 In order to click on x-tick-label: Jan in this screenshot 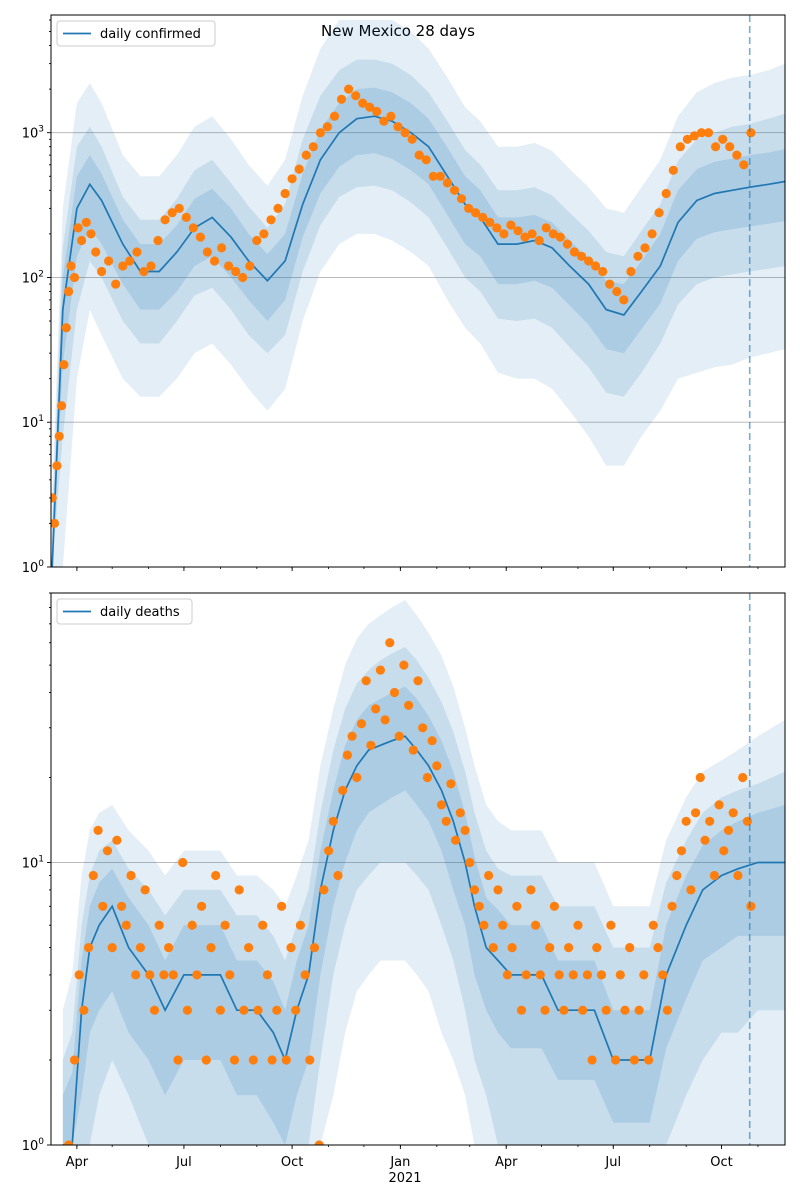, I will do `click(399, 1162)`.